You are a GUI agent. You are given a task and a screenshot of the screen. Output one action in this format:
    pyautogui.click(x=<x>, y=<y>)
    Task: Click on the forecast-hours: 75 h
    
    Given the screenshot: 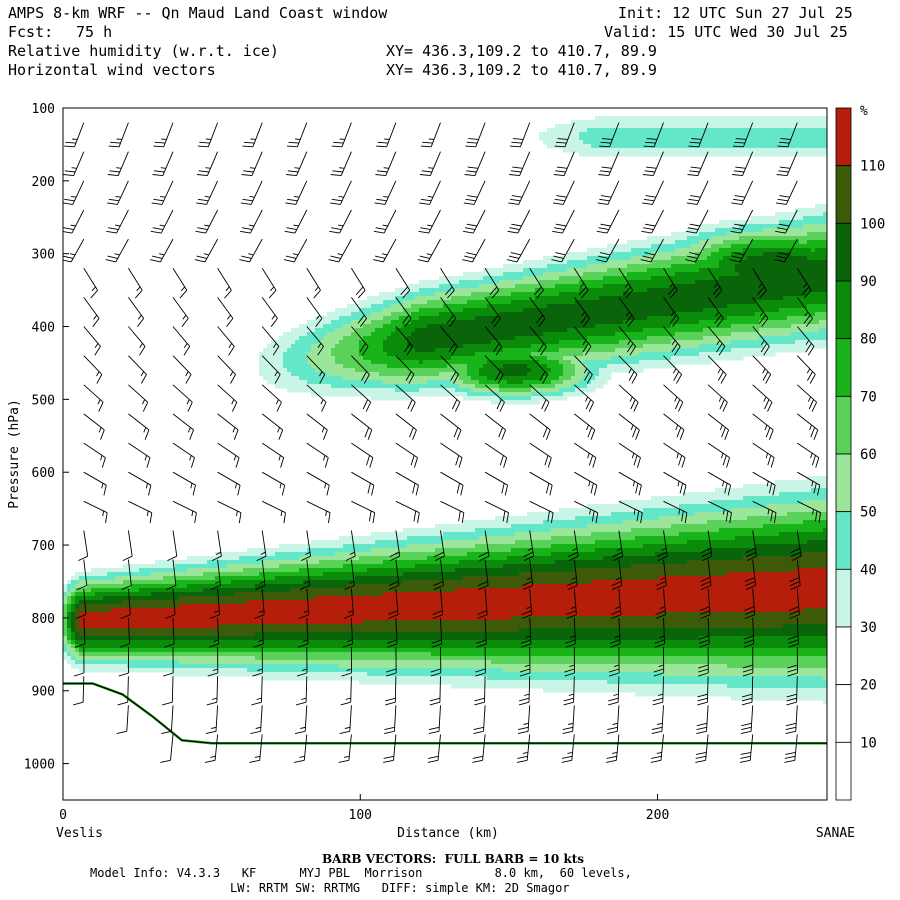 What is the action you would take?
    pyautogui.click(x=94, y=32)
    